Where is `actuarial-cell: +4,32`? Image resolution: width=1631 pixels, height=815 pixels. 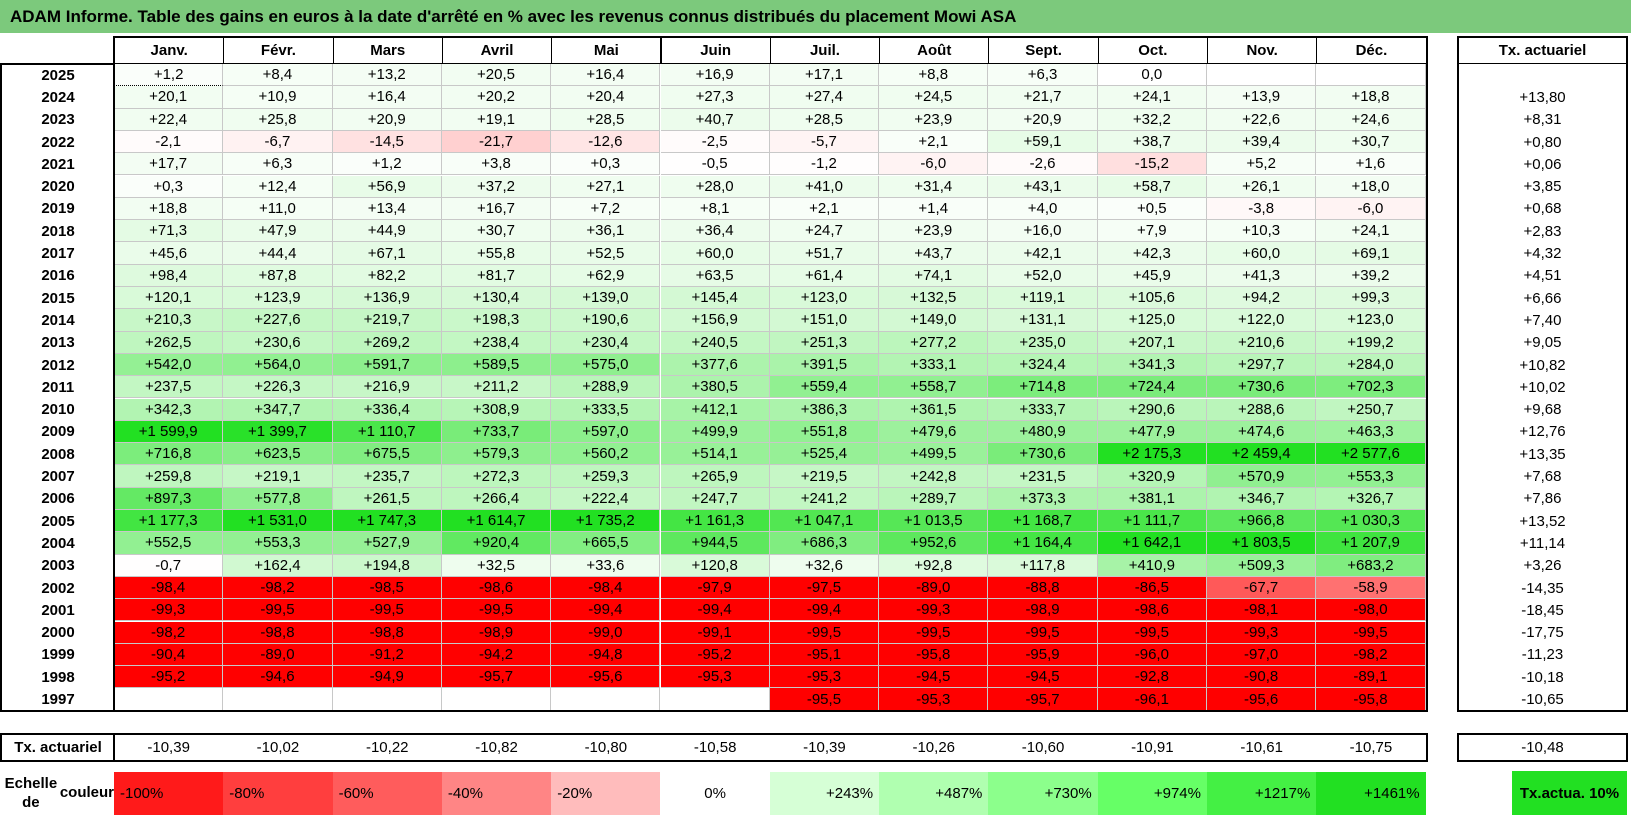 actuarial-cell: +4,32 is located at coordinates (1542, 254).